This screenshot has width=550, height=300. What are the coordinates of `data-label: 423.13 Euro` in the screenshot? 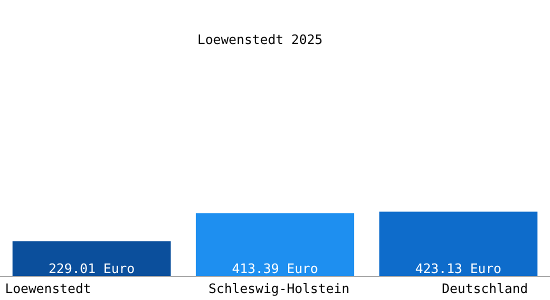 It's located at (458, 269).